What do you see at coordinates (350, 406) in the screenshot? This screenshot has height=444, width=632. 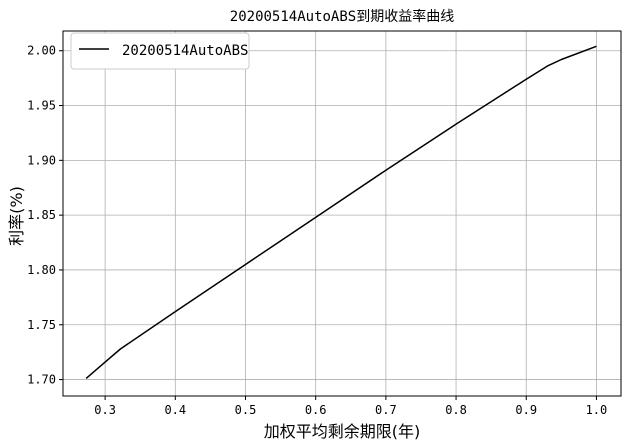 I see `x-axis: 0.3 0.4 0.5 0.6 0.7 0.8 0.9 1.0` at bounding box center [350, 406].